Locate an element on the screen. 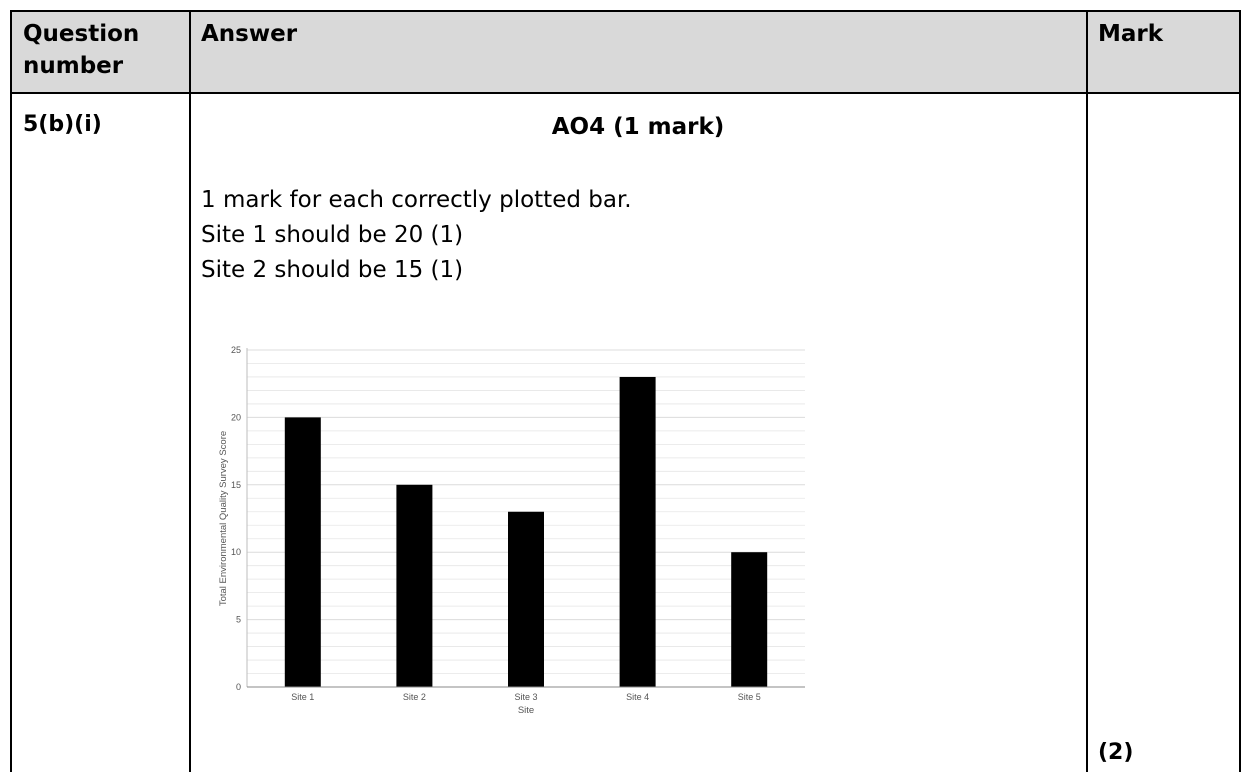 The width and height of the screenshot is (1250, 772). y-tick-label: 5 is located at coordinates (238, 620).